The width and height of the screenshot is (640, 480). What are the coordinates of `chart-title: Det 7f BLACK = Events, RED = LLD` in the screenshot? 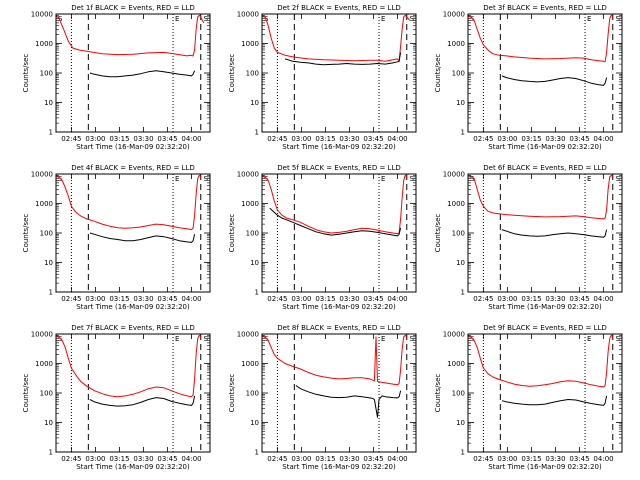 It's located at (132, 328).